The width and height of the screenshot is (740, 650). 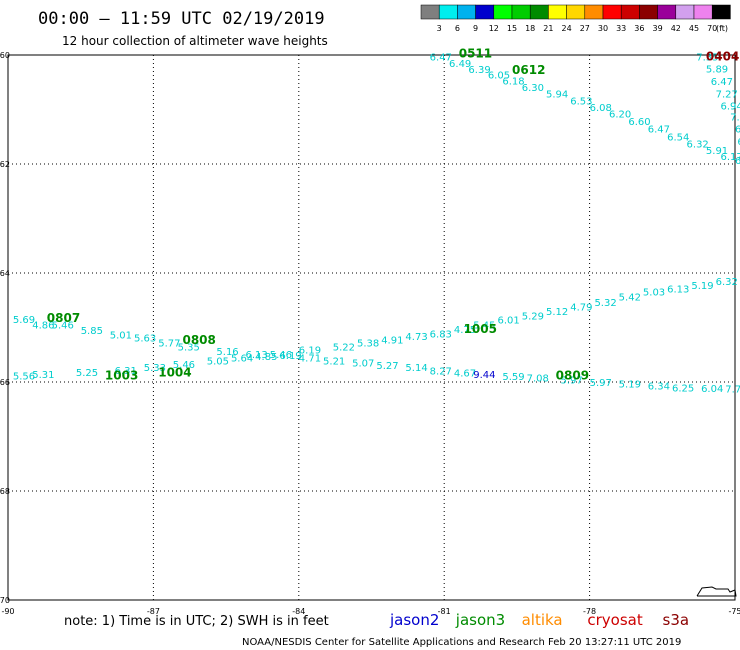 I want to click on wave-height-value: 5.29, so click(x=533, y=316).